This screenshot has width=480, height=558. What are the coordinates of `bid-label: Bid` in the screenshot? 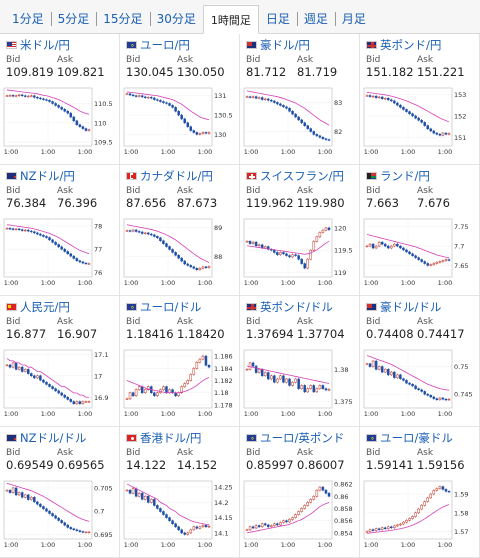 It's located at (253, 191).